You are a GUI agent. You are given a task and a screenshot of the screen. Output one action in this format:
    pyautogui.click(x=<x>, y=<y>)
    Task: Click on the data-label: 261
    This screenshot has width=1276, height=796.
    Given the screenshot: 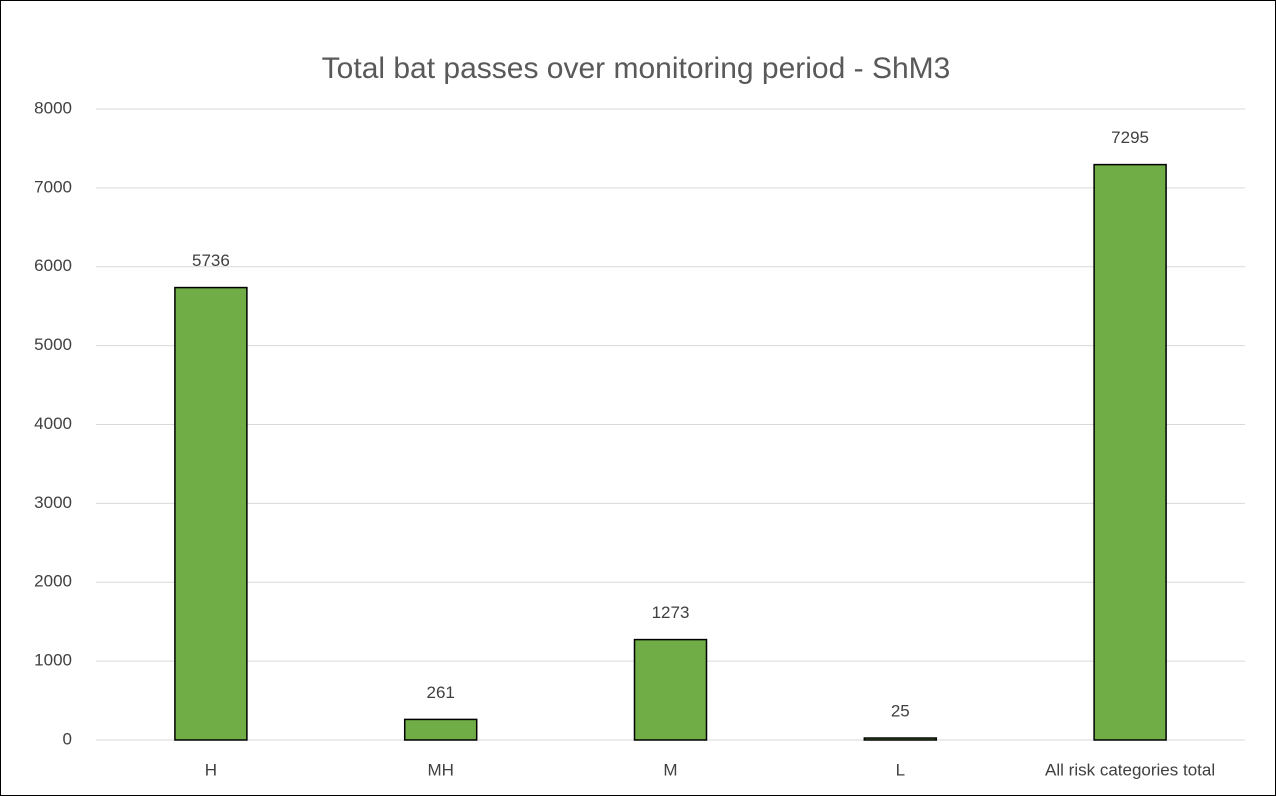 What is the action you would take?
    pyautogui.click(x=441, y=692)
    